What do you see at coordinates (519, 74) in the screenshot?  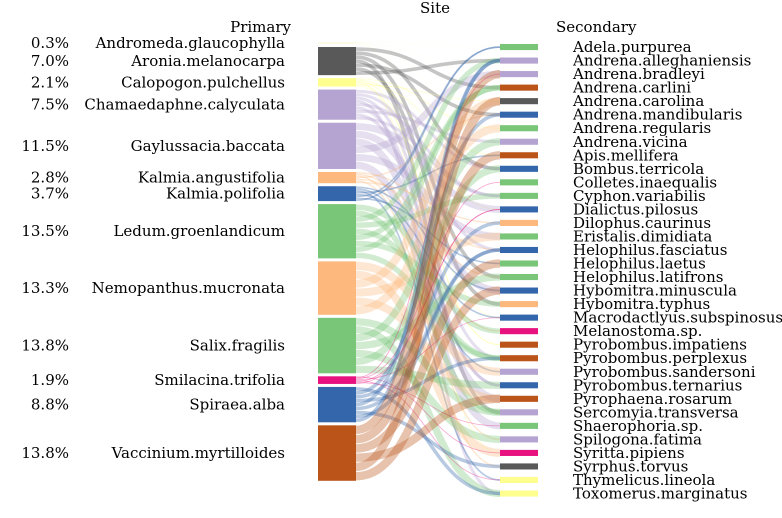 I see `secondary-bar-andrena-bradleyi` at bounding box center [519, 74].